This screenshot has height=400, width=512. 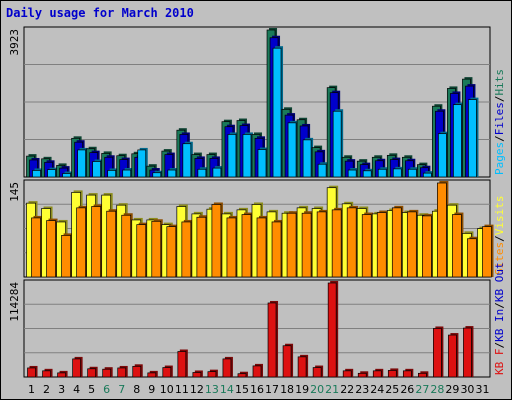 I want to click on x-tick-label-12: 12, so click(x=197, y=389).